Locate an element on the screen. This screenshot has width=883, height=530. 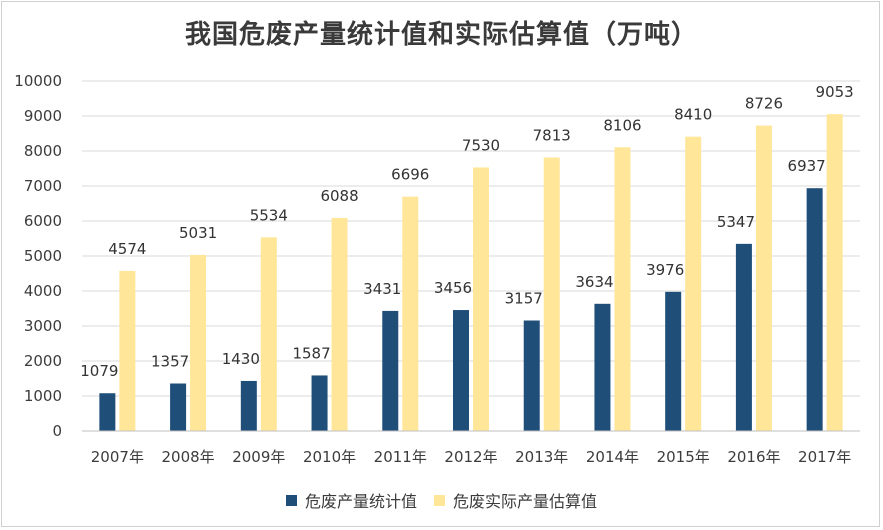
x-tick-label: 2017年 is located at coordinates (824, 457).